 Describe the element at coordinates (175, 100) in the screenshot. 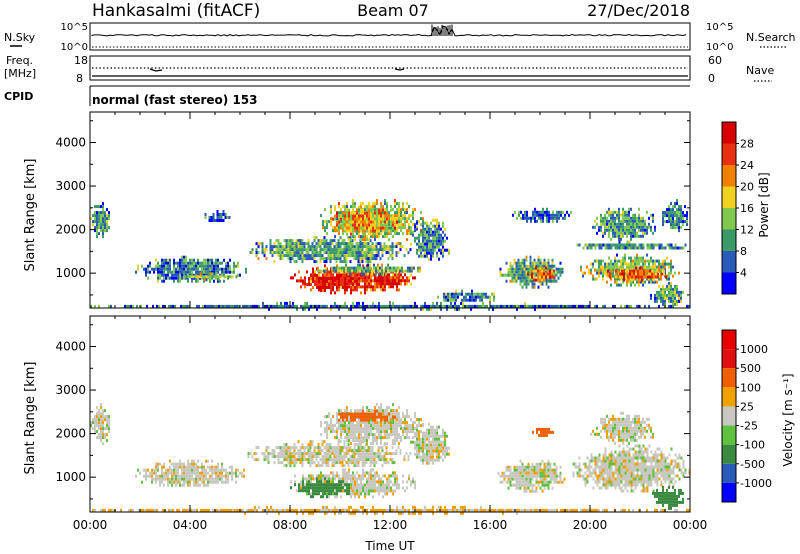

I see `cpid-text: normal (fast stereo) 153` at that location.